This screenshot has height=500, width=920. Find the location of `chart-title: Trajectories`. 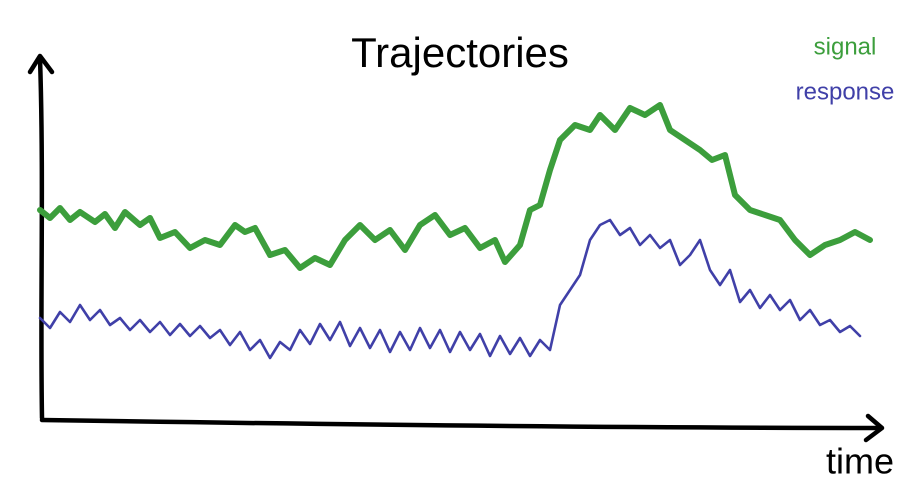

chart-title: Trajectories is located at coordinates (460, 52).